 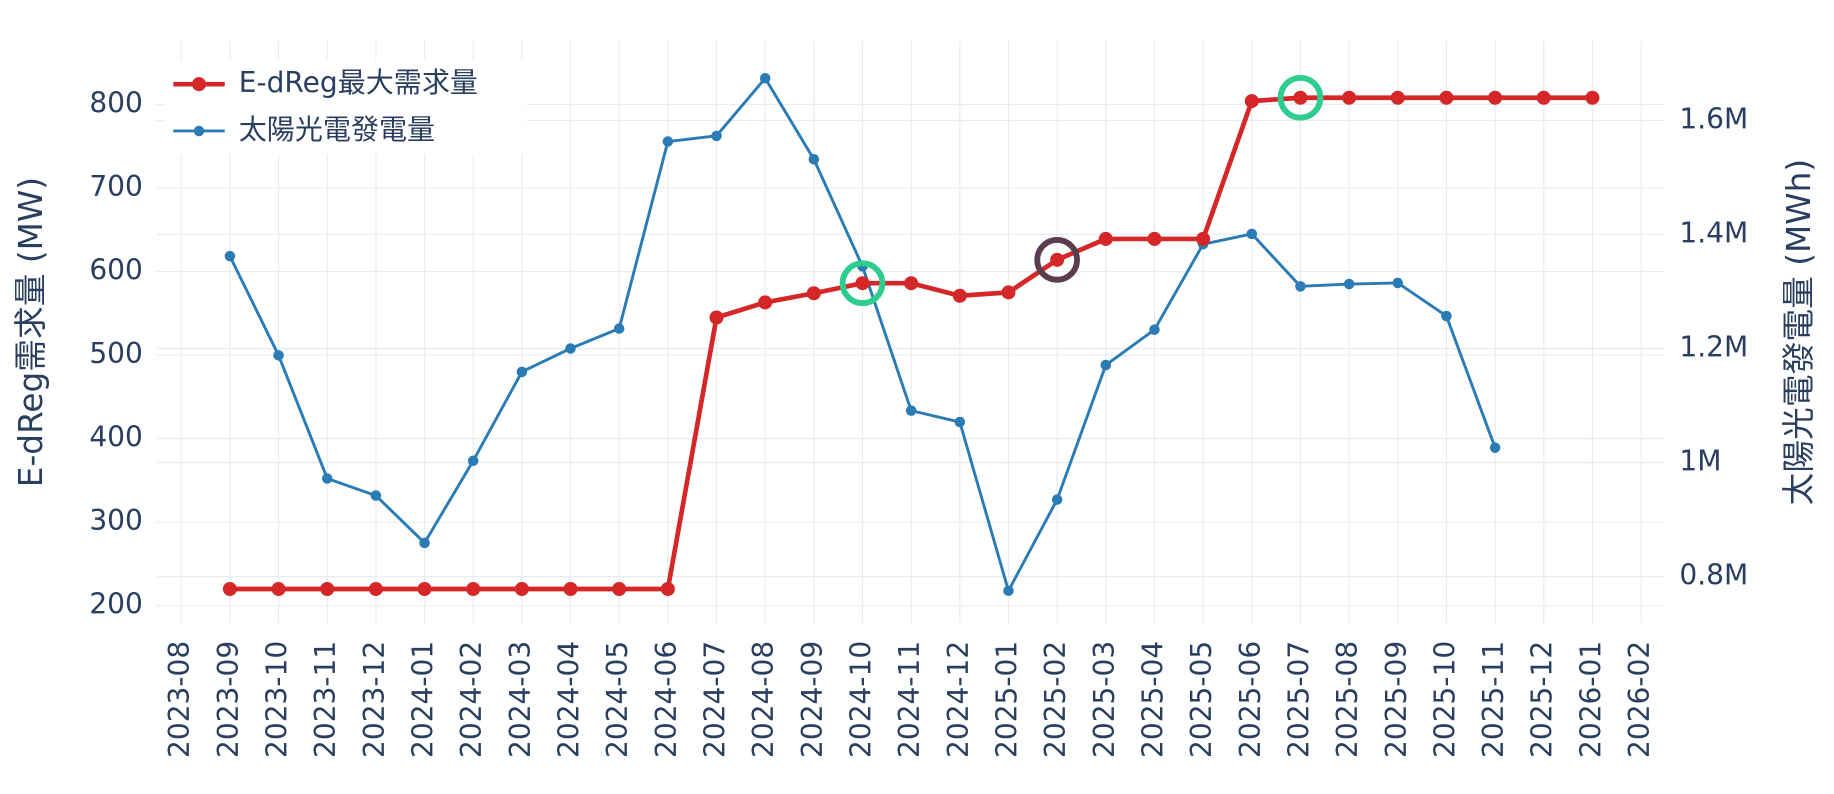 What do you see at coordinates (1055, 699) in the screenshot?
I see `x-tick-label: 2025-02` at bounding box center [1055, 699].